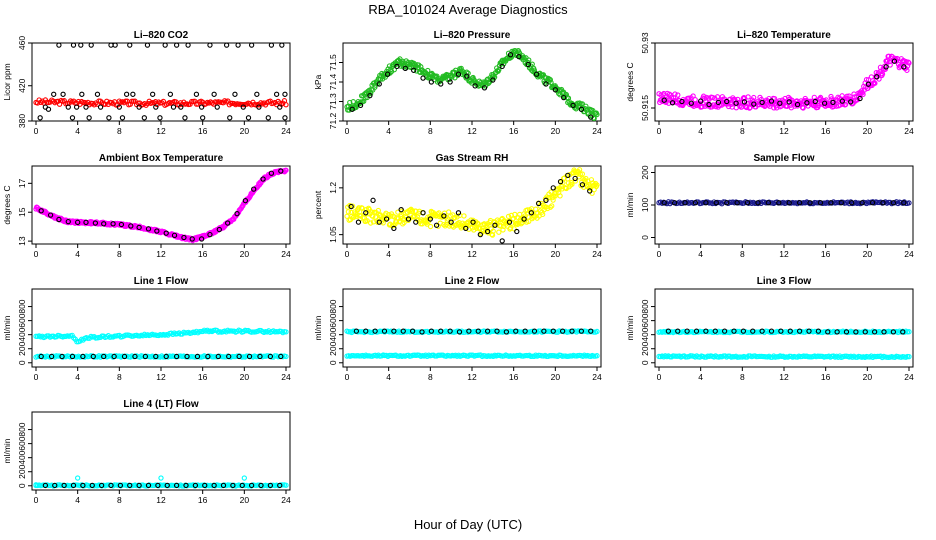  What do you see at coordinates (700, 254) in the screenshot?
I see `x-tick-label: 4` at bounding box center [700, 254].